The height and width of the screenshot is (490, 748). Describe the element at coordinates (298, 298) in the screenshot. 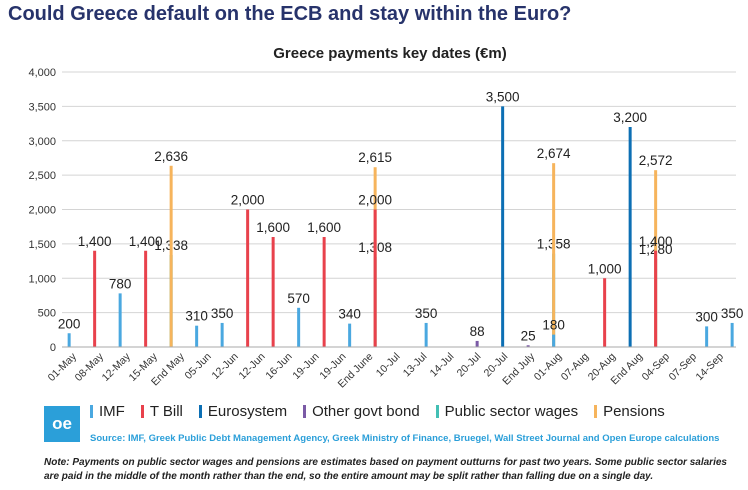

I see `bar-value-label: 570` at that location.